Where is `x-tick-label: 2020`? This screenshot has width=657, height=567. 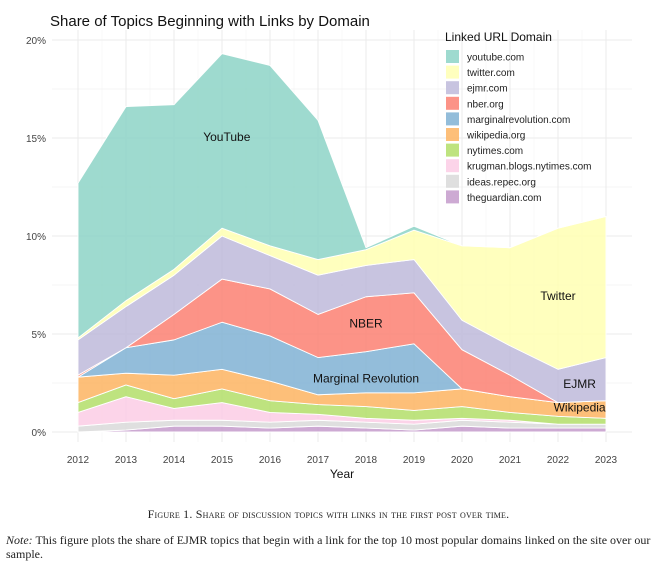
x-tick-label: 2020 is located at coordinates (462, 460).